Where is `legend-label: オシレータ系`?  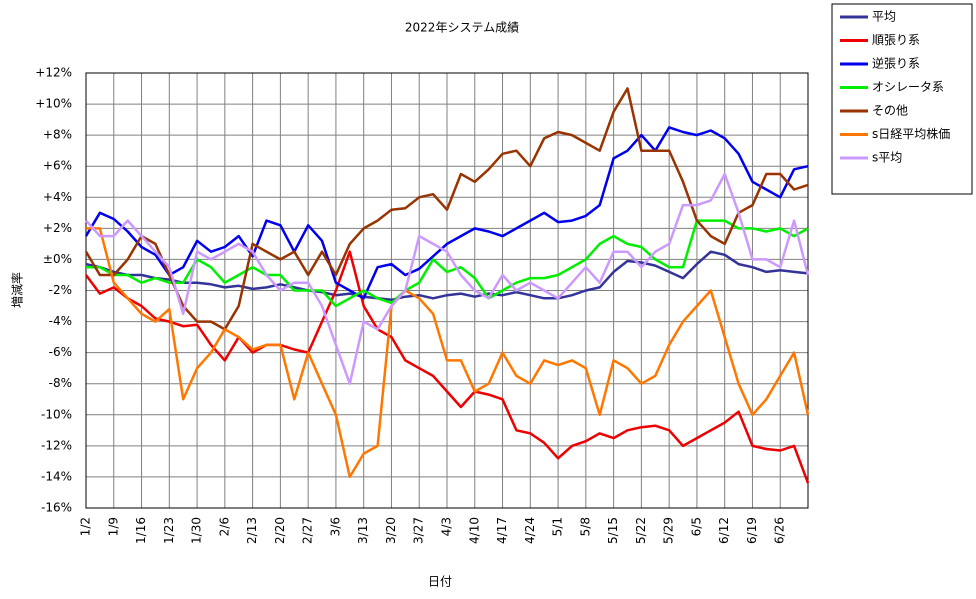
legend-label: オシレータ系 is located at coordinates (908, 87).